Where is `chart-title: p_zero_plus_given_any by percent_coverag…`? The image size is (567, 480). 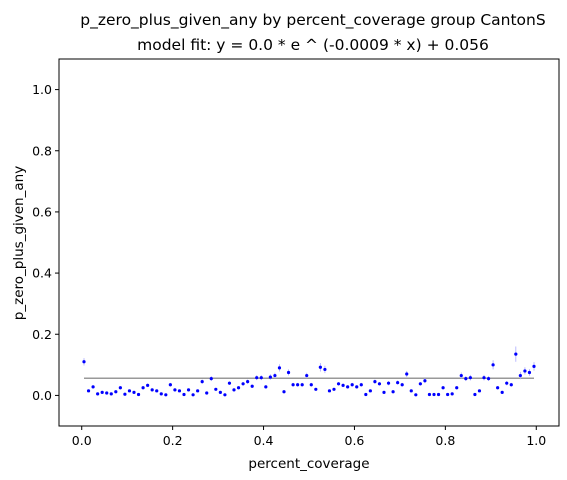 chart-title: p_zero_plus_given_any by percent_coverag… is located at coordinates (312, 20).